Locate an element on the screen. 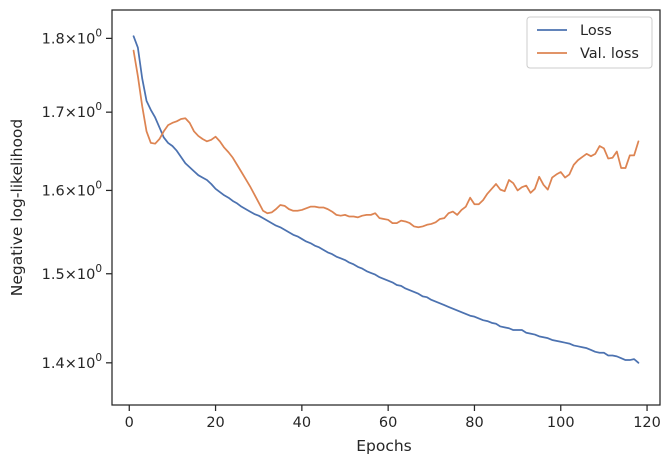  y-tick-mantissa: 1.5 is located at coordinates (53, 275).